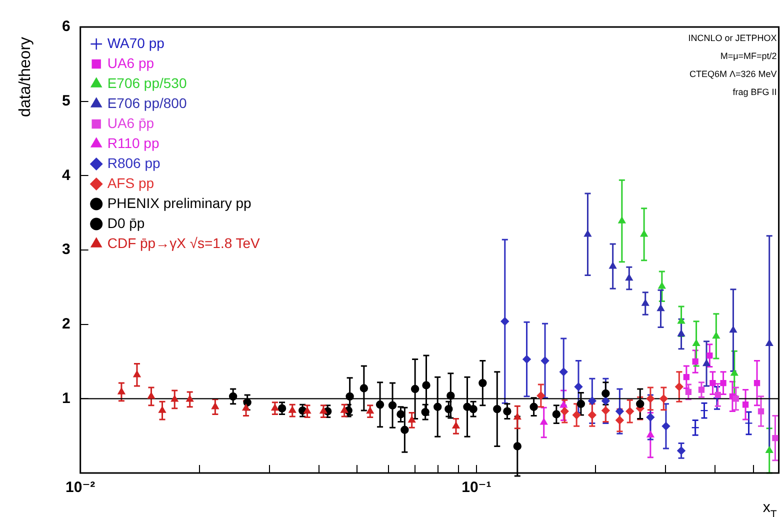 Image resolution: width=784 pixels, height=517 pixels. I want to click on legend-label: R806 pp, so click(133, 162).